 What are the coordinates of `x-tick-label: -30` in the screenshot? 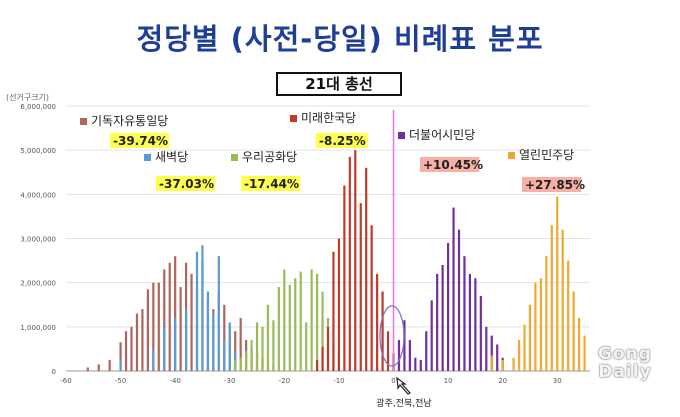 It's located at (229, 381).